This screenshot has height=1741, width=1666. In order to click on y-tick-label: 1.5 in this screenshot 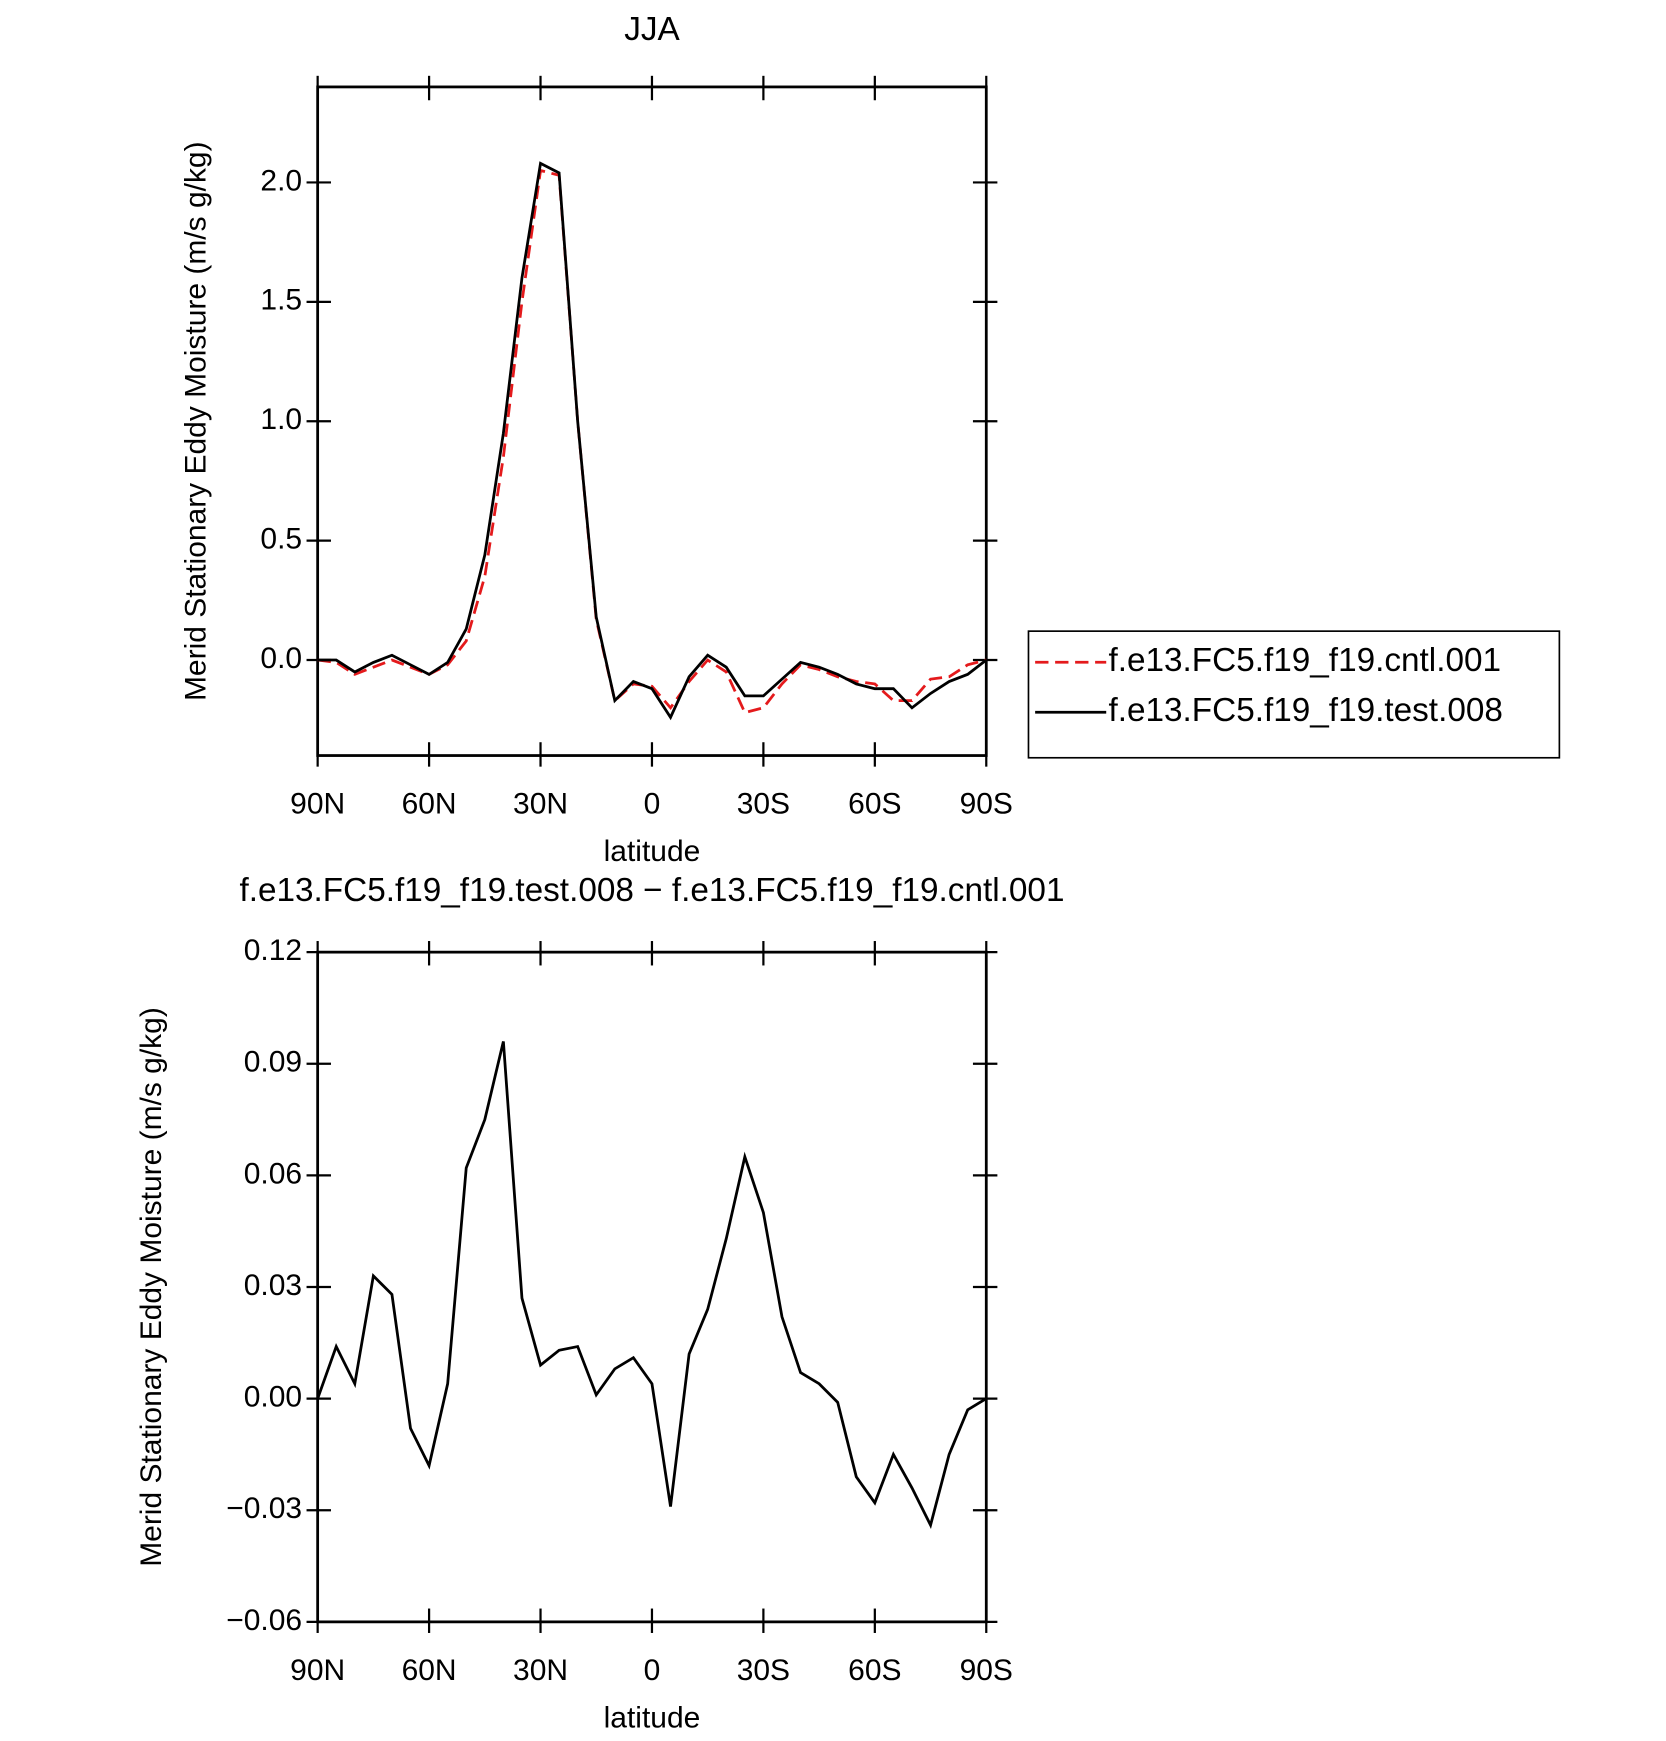, I will do `click(281, 300)`.